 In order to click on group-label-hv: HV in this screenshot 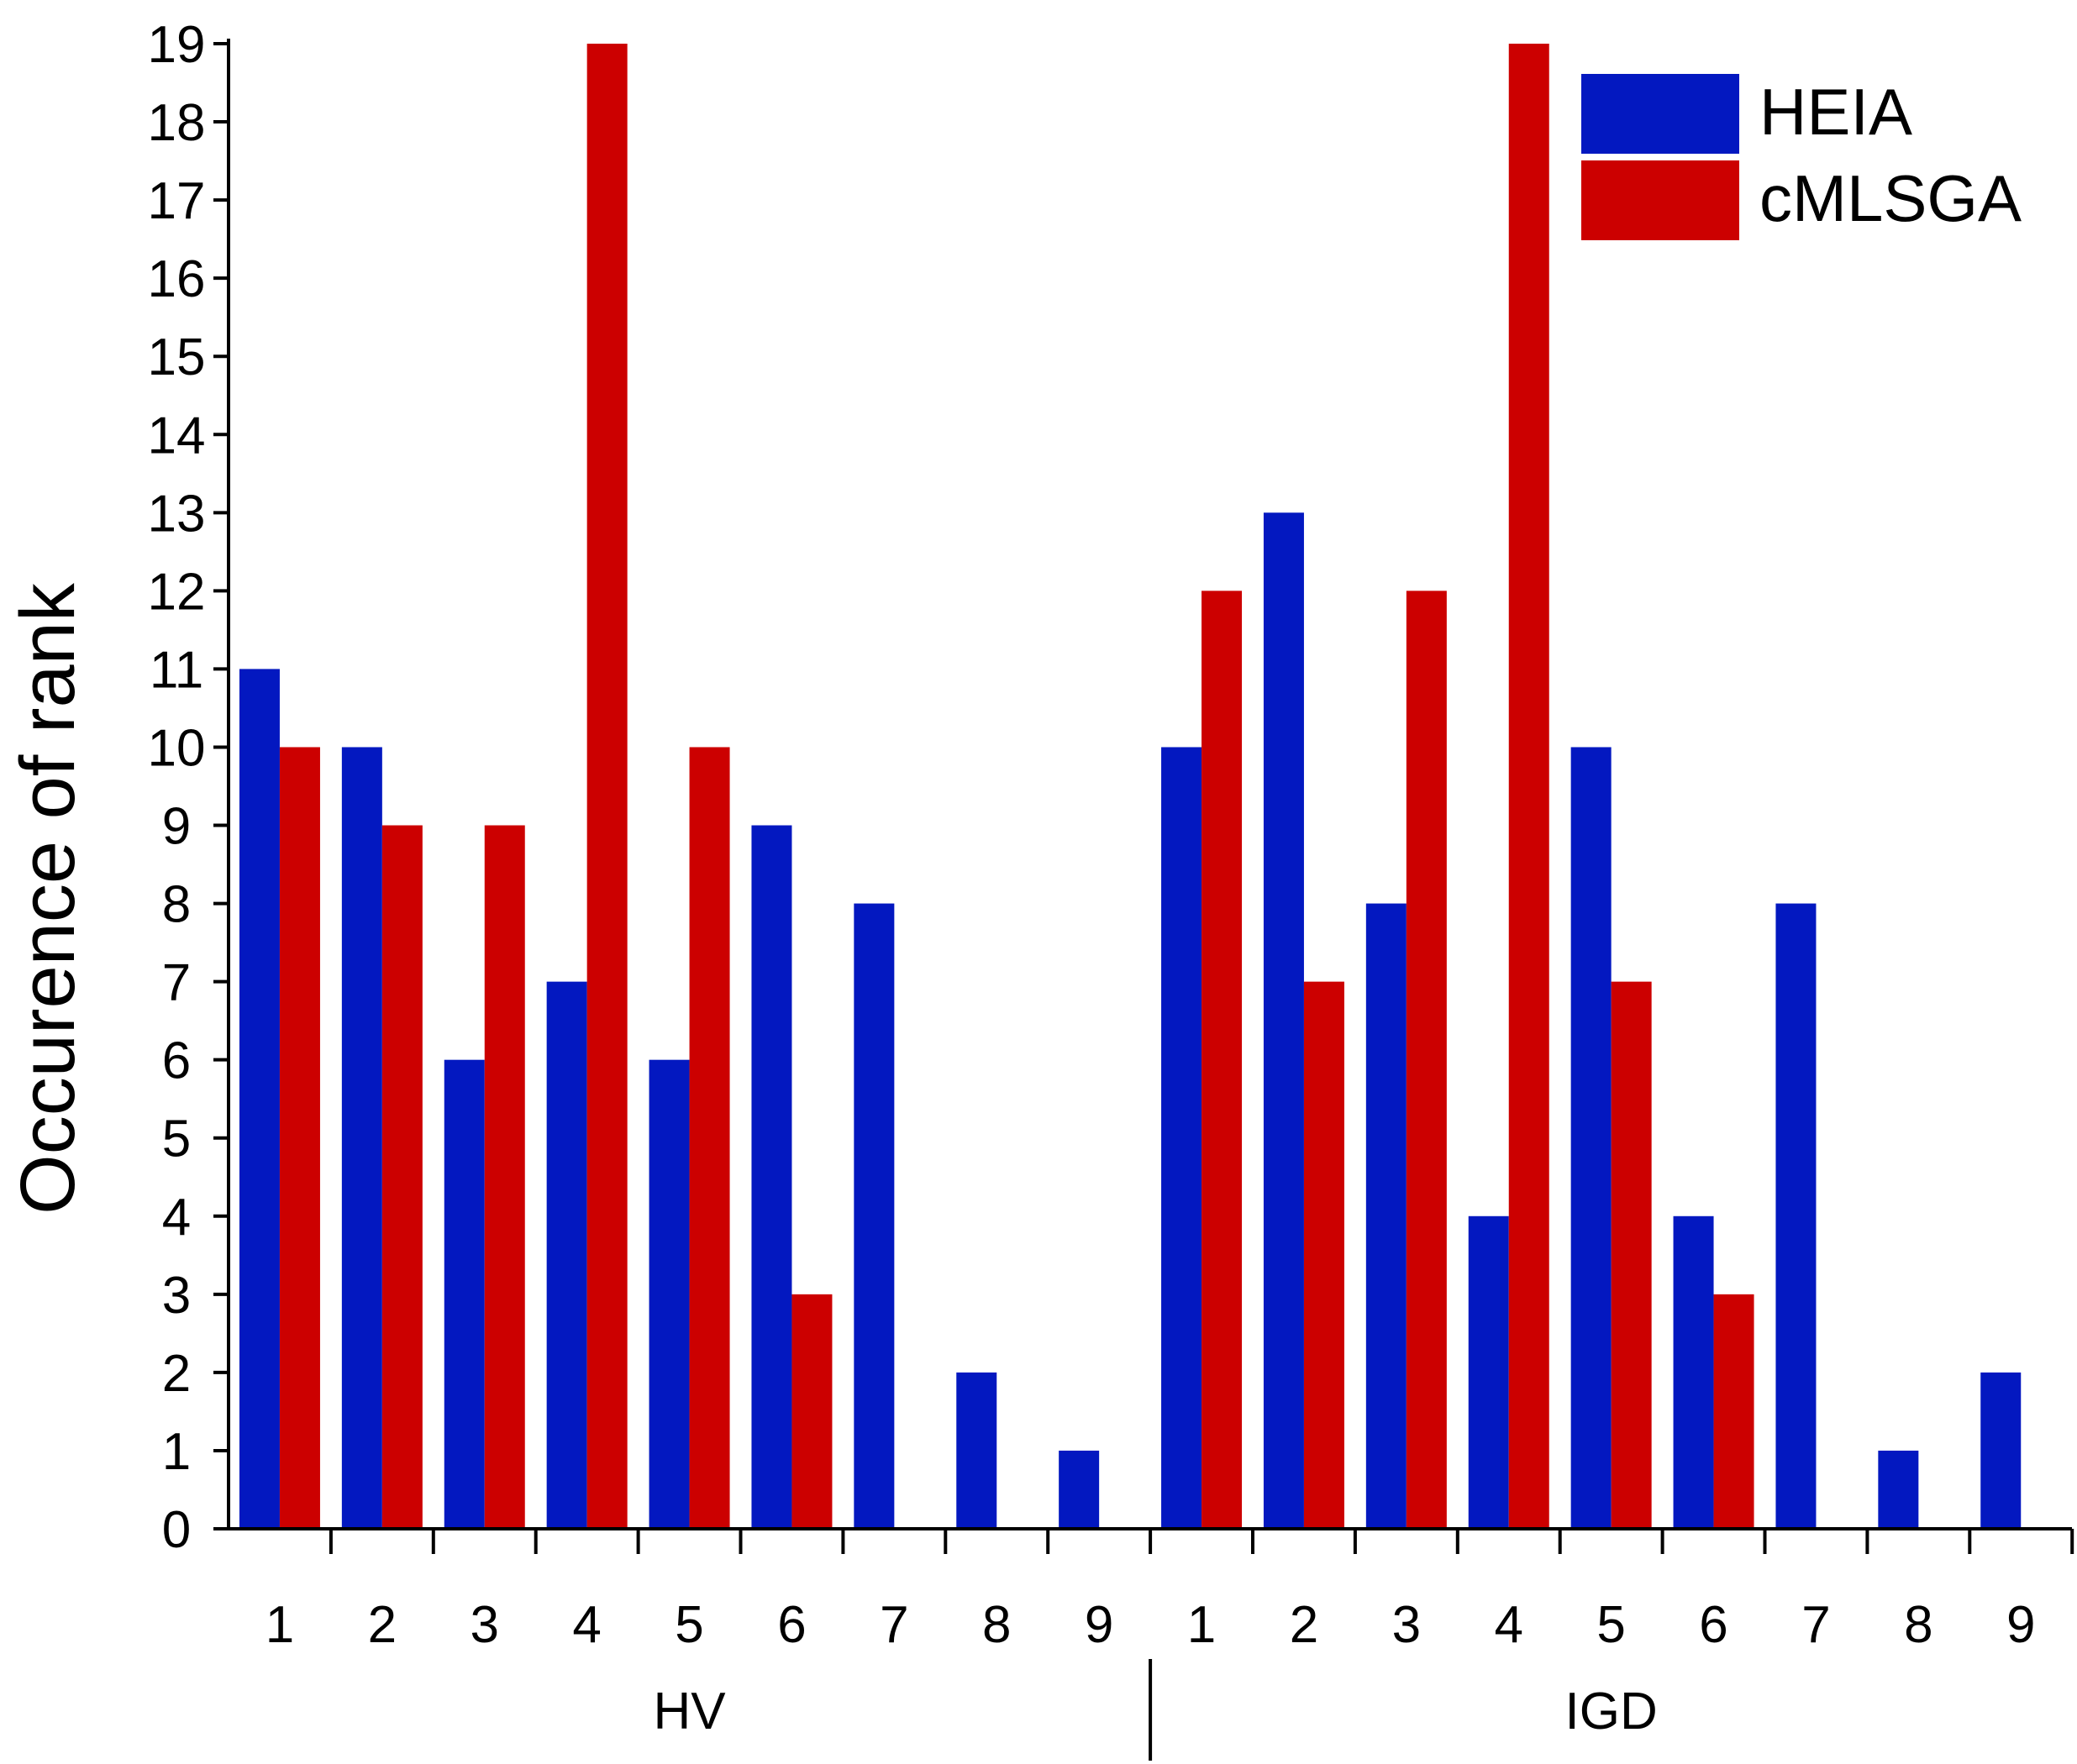, I will do `click(690, 1711)`.